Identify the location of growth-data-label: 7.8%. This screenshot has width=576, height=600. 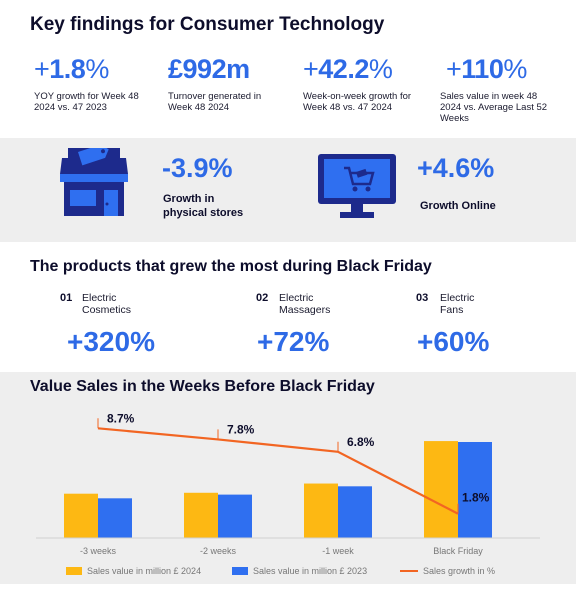
(241, 429).